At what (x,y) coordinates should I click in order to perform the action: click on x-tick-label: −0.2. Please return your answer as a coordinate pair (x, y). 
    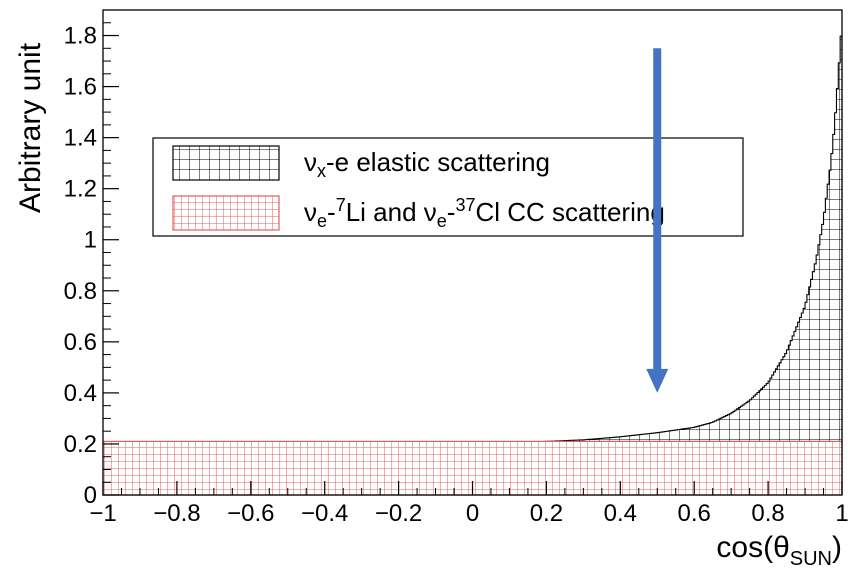
    Looking at the image, I should click on (398, 513).